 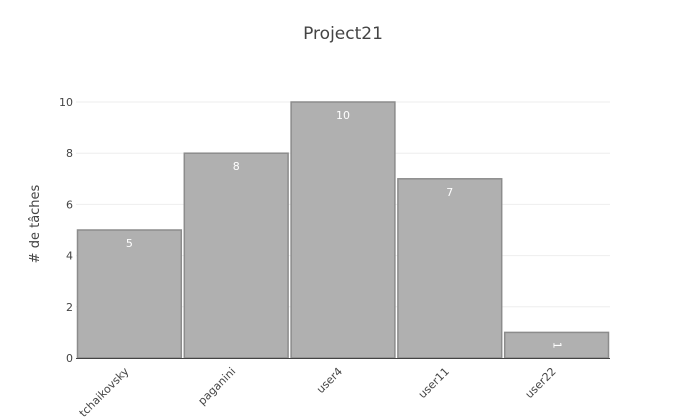 I want to click on bar-paganini, so click(x=236, y=255).